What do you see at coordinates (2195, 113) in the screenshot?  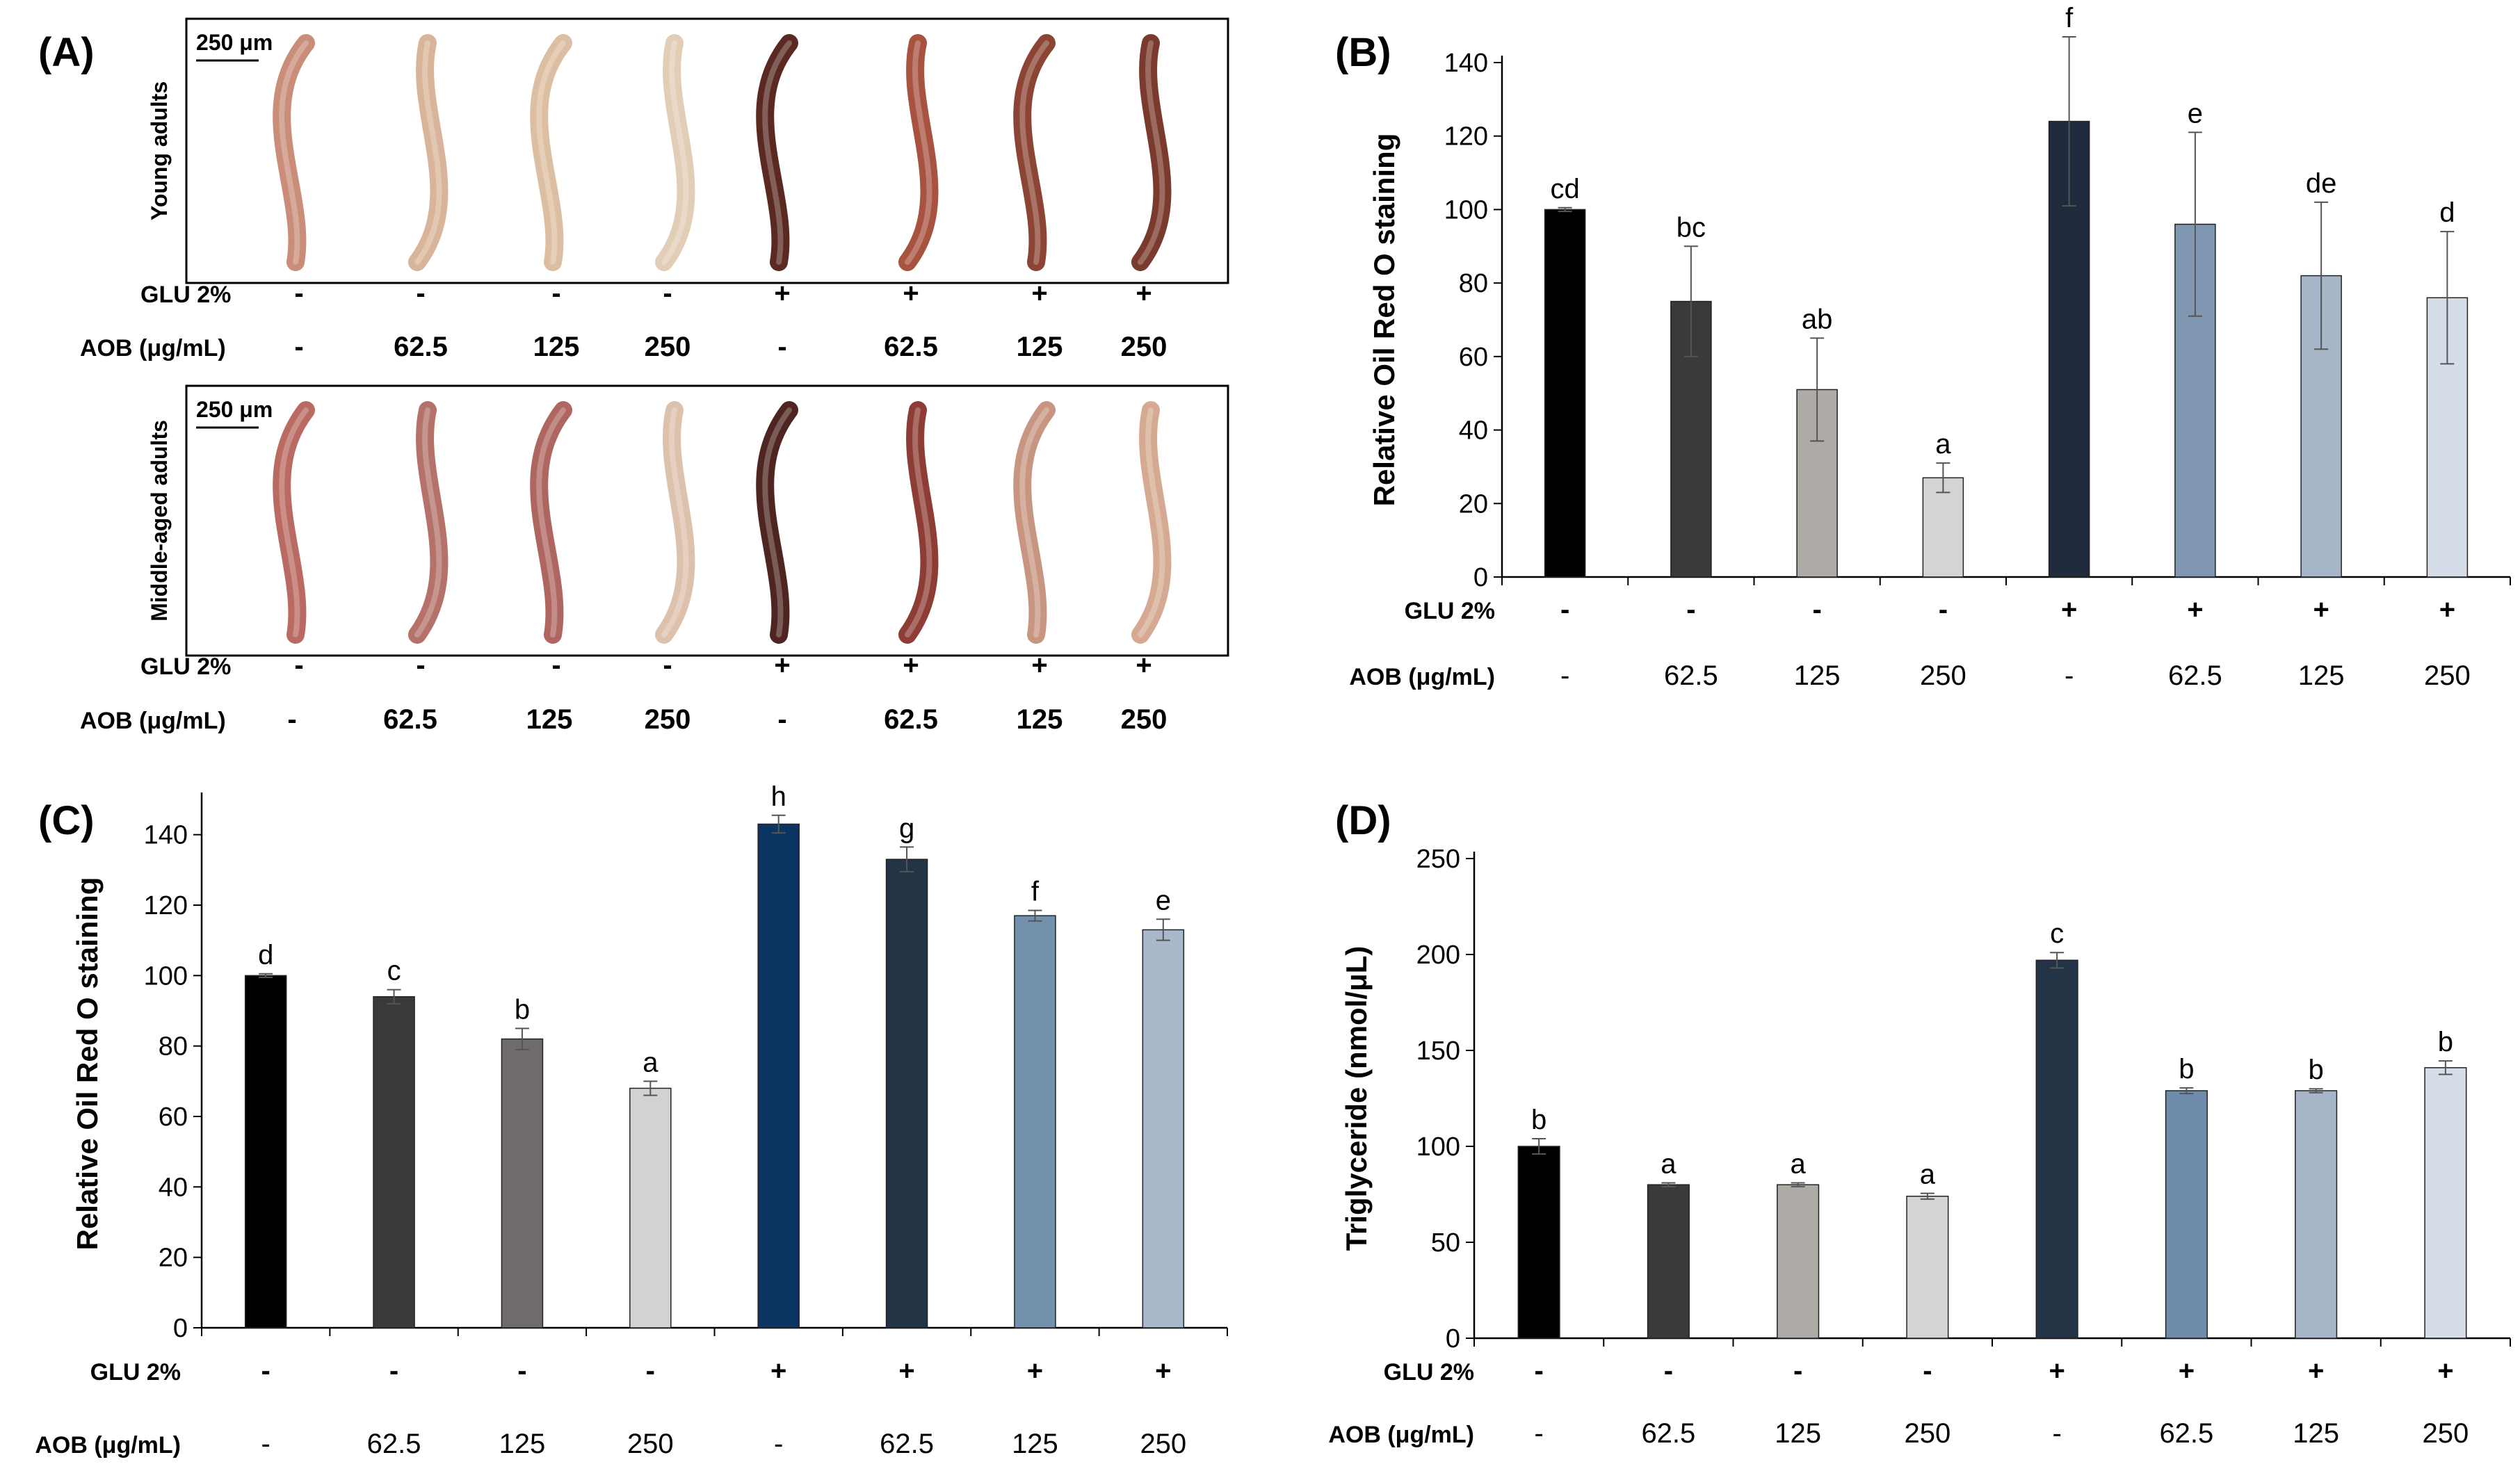 I see `significance-letter: e` at bounding box center [2195, 113].